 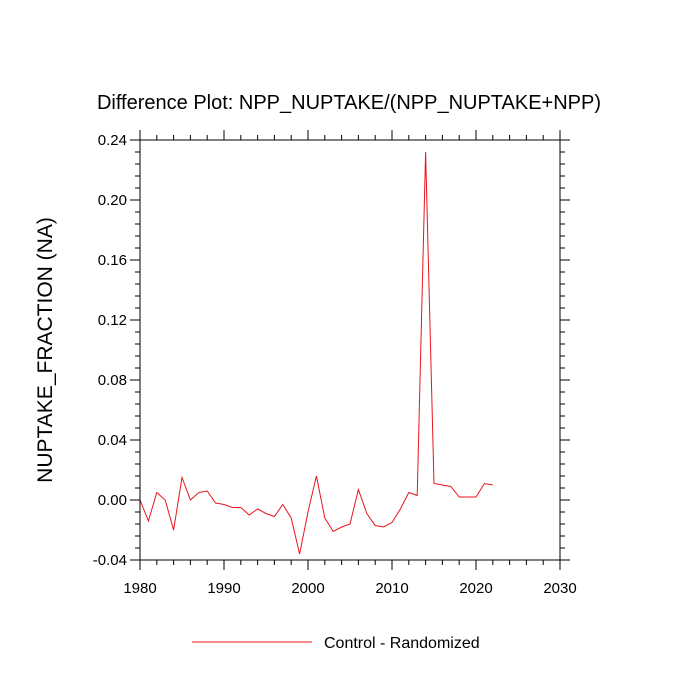 I want to click on y-tick-label: 0.12, so click(x=112, y=320).